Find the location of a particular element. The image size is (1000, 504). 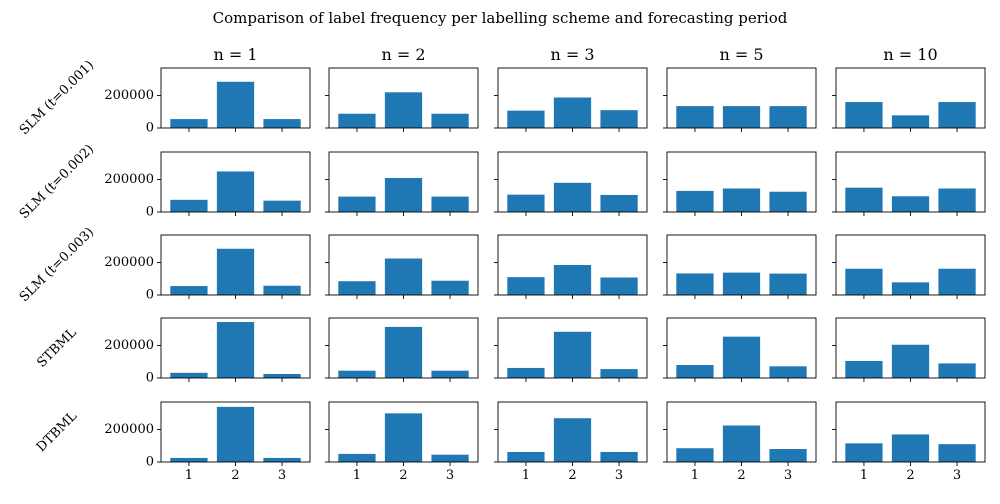

column-title: n = 10 is located at coordinates (910, 54).